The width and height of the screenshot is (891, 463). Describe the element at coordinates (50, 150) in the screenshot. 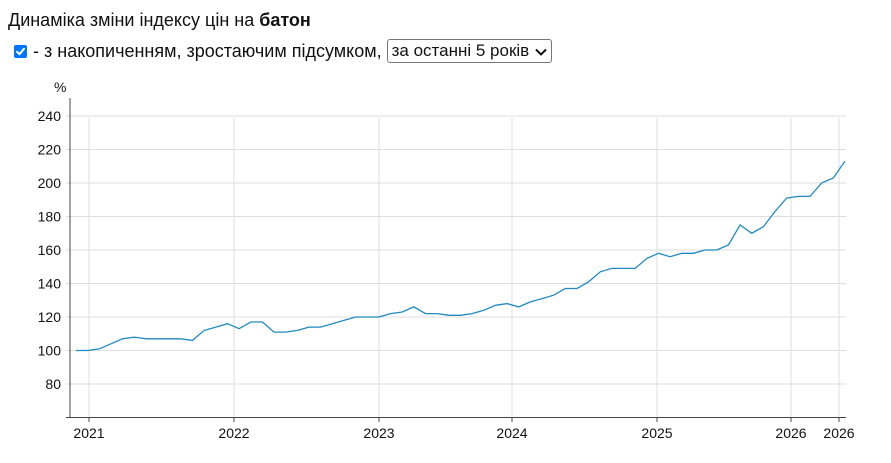

I see `y-tick-label: 220` at that location.